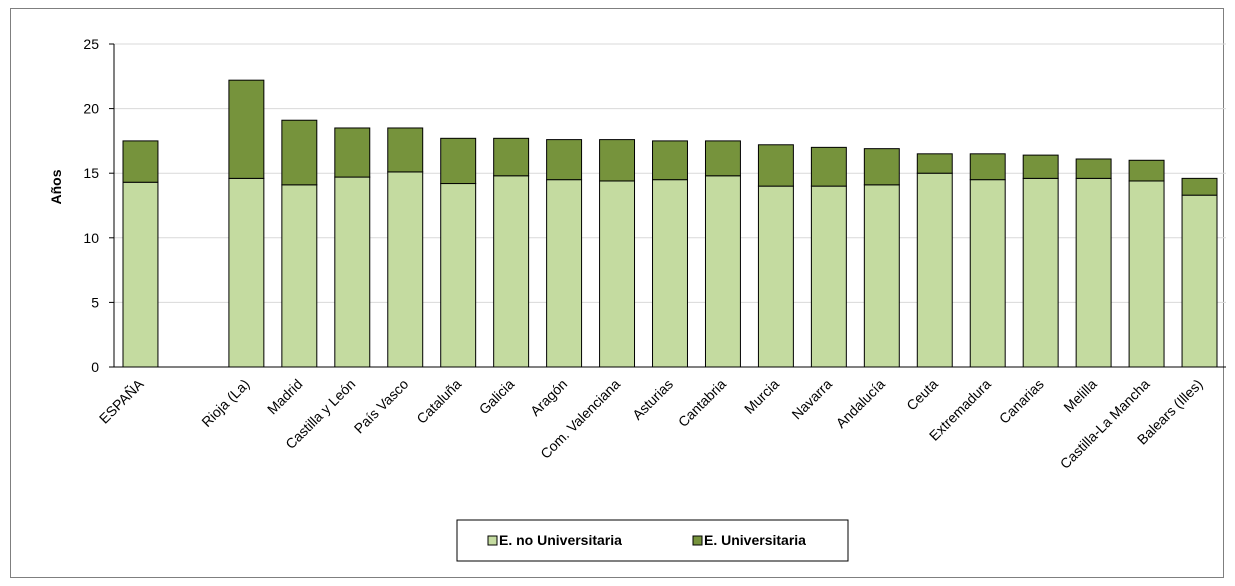 This screenshot has height=586, width=1235. What do you see at coordinates (246, 129) in the screenshot?
I see `bar-rioja-la-e-universitaria` at bounding box center [246, 129].